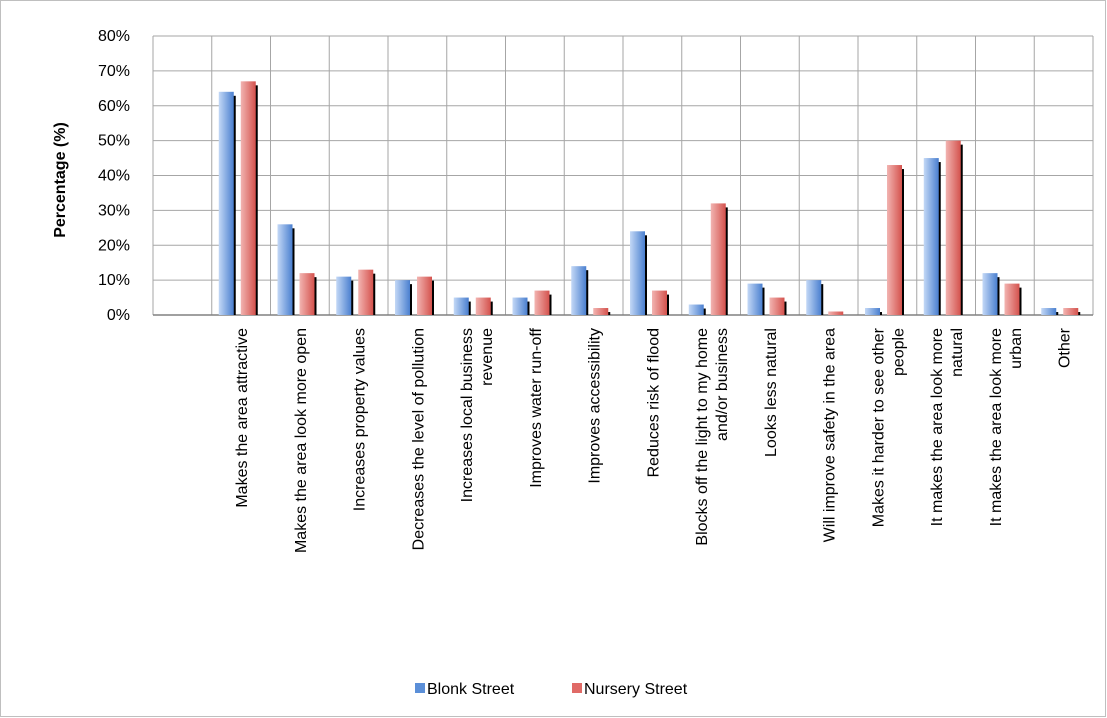  What do you see at coordinates (114, 36) in the screenshot?
I see `y-tick-label: 80%` at bounding box center [114, 36].